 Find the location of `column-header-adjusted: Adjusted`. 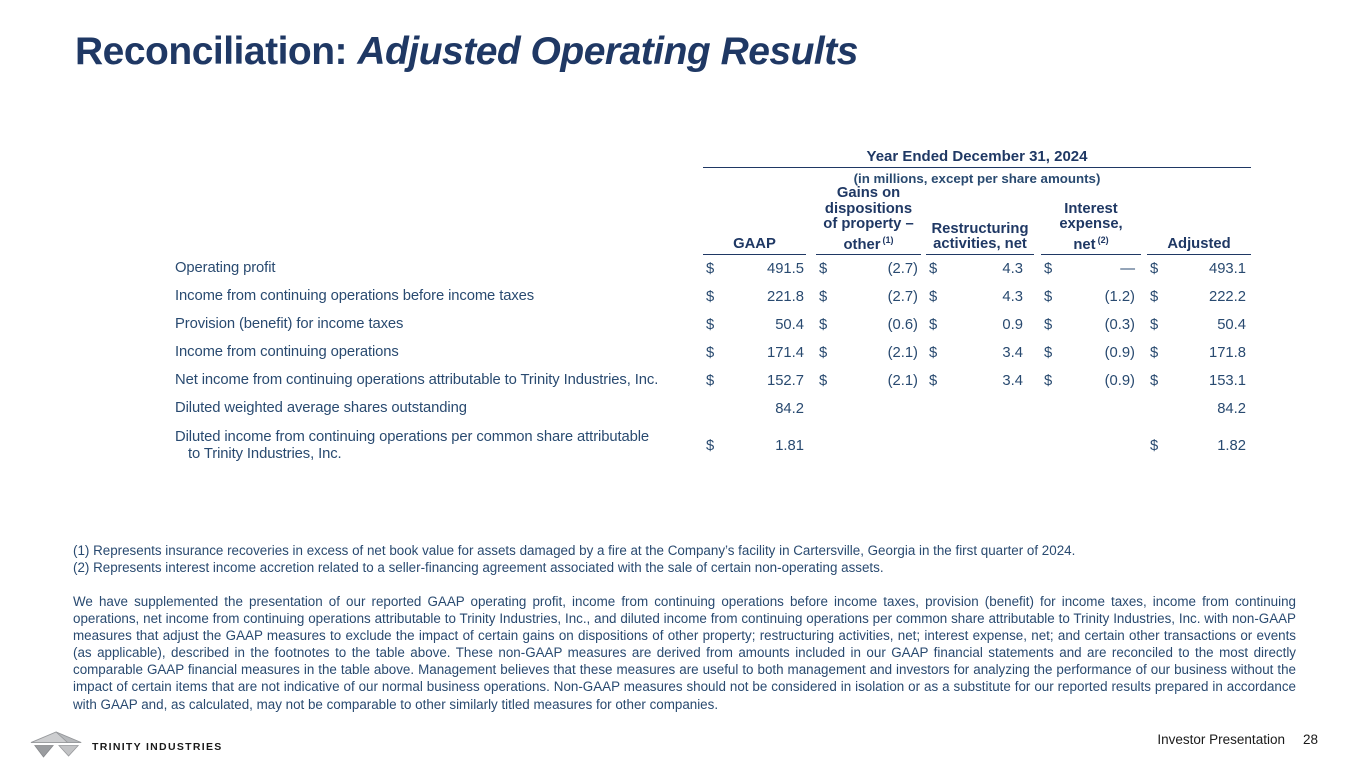

column-header-adjusted: Adjusted is located at coordinates (1199, 220).